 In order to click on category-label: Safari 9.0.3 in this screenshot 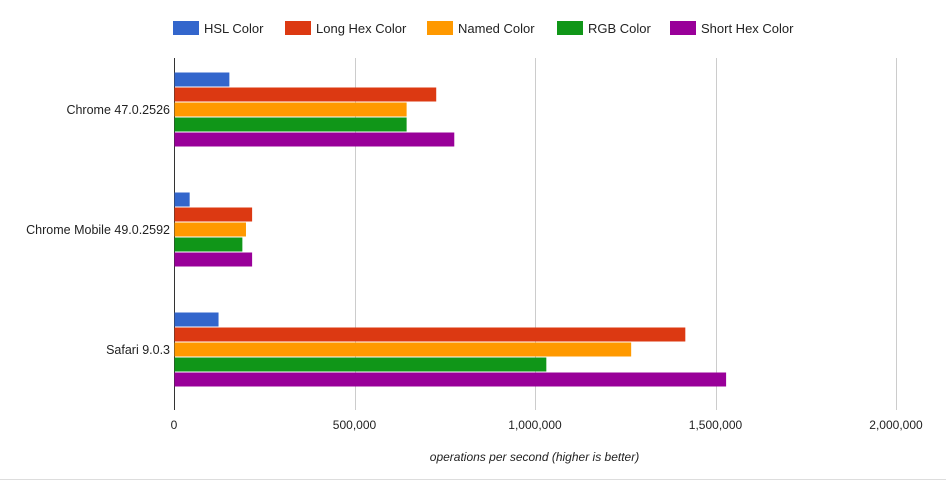, I will do `click(138, 350)`.